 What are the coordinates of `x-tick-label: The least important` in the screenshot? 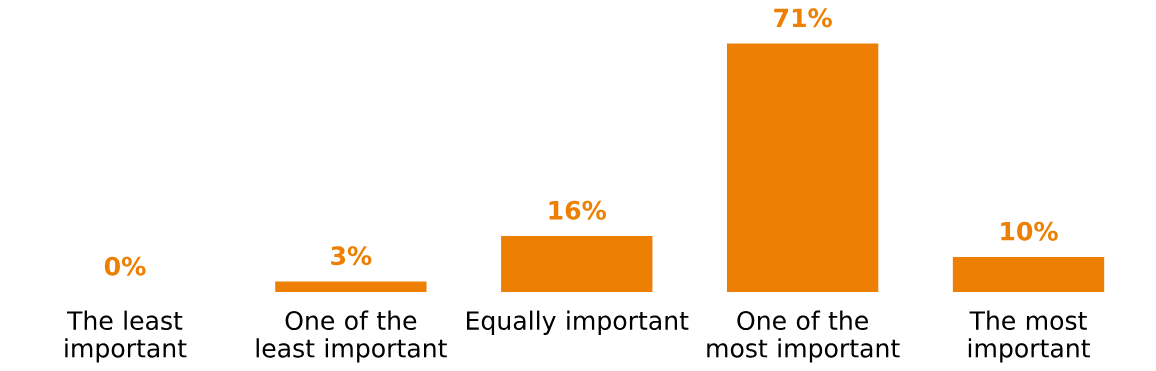 It's located at (126, 336).